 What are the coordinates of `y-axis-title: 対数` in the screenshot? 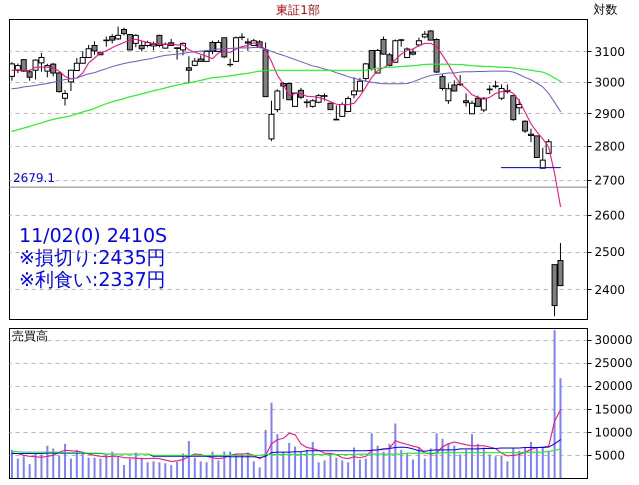 It's located at (606, 9).